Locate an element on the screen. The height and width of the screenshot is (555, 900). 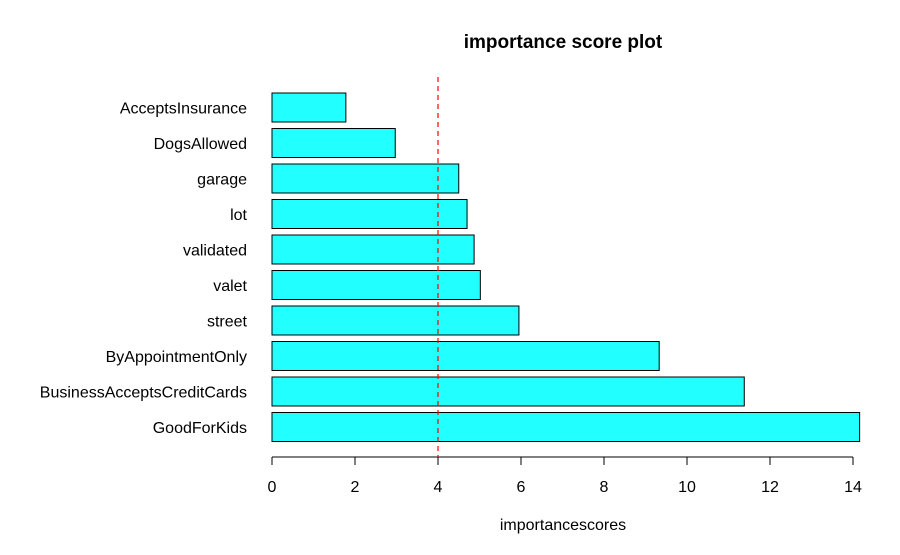
x-tick-label: 12 is located at coordinates (770, 487).